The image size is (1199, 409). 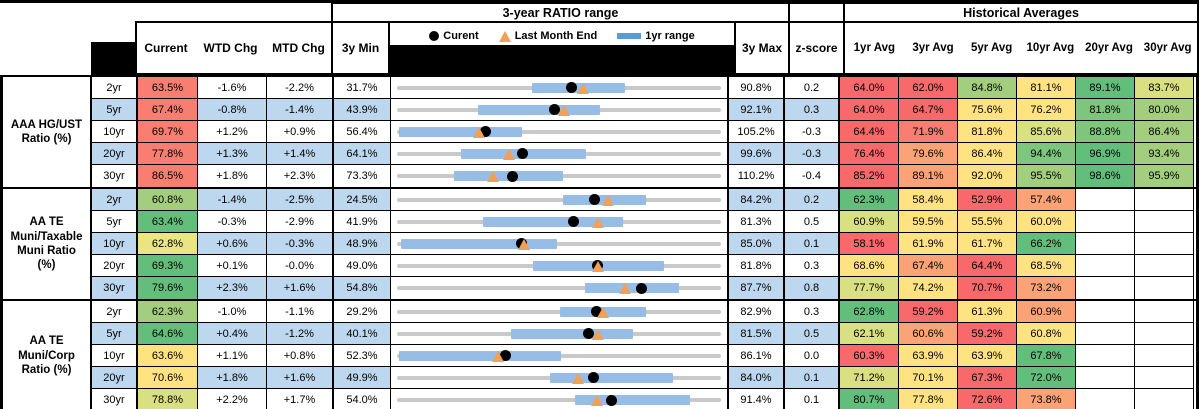 I want to click on wtd-chg-cell: +0.4%, so click(x=232, y=334).